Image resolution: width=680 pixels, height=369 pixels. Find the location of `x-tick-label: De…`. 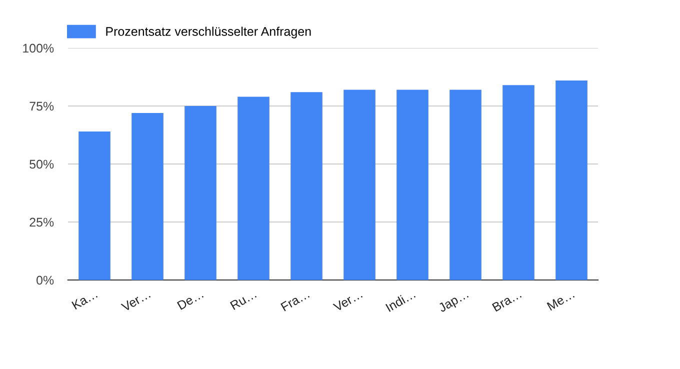

x-tick-label: De… is located at coordinates (190, 300).